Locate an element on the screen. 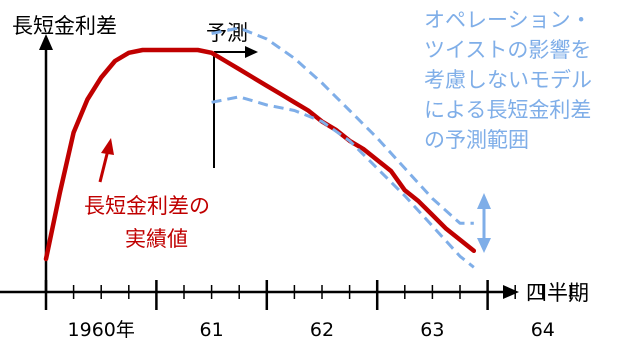 The height and width of the screenshot is (338, 625). actual-annotation-line1: 長短金利差の is located at coordinates (147, 206).